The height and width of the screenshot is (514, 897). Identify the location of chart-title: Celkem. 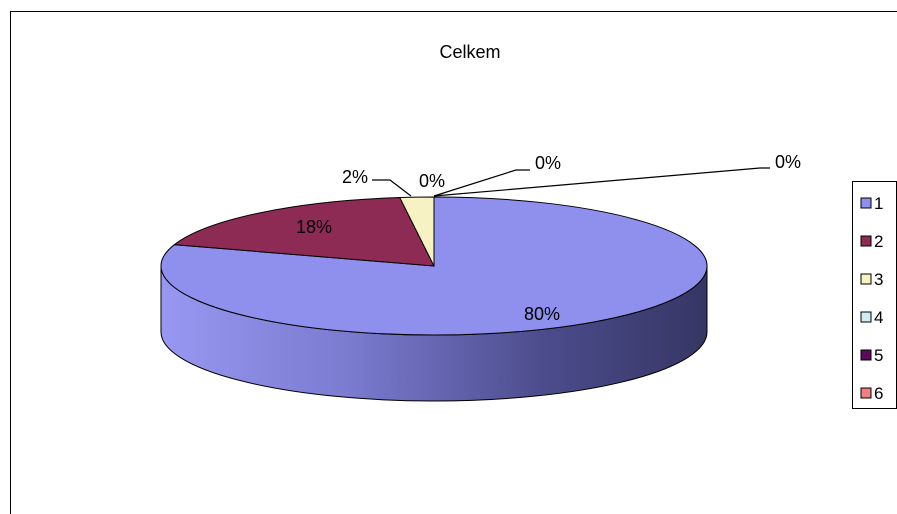
(469, 52).